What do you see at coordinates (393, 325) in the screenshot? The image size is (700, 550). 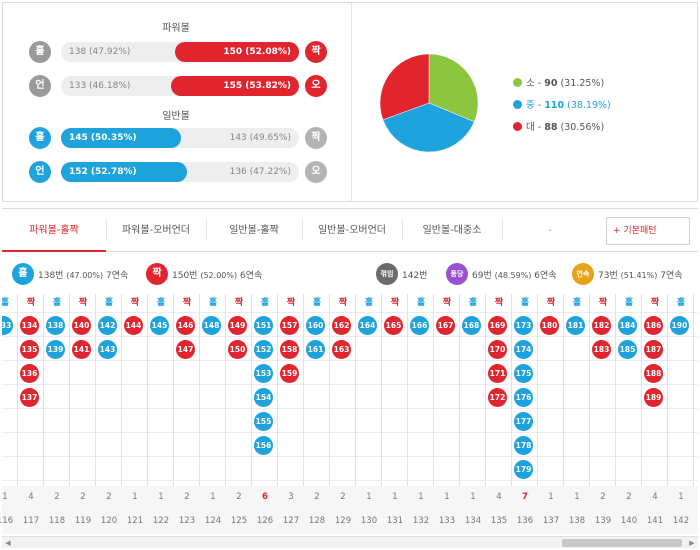 I see `result-ball: 165` at bounding box center [393, 325].